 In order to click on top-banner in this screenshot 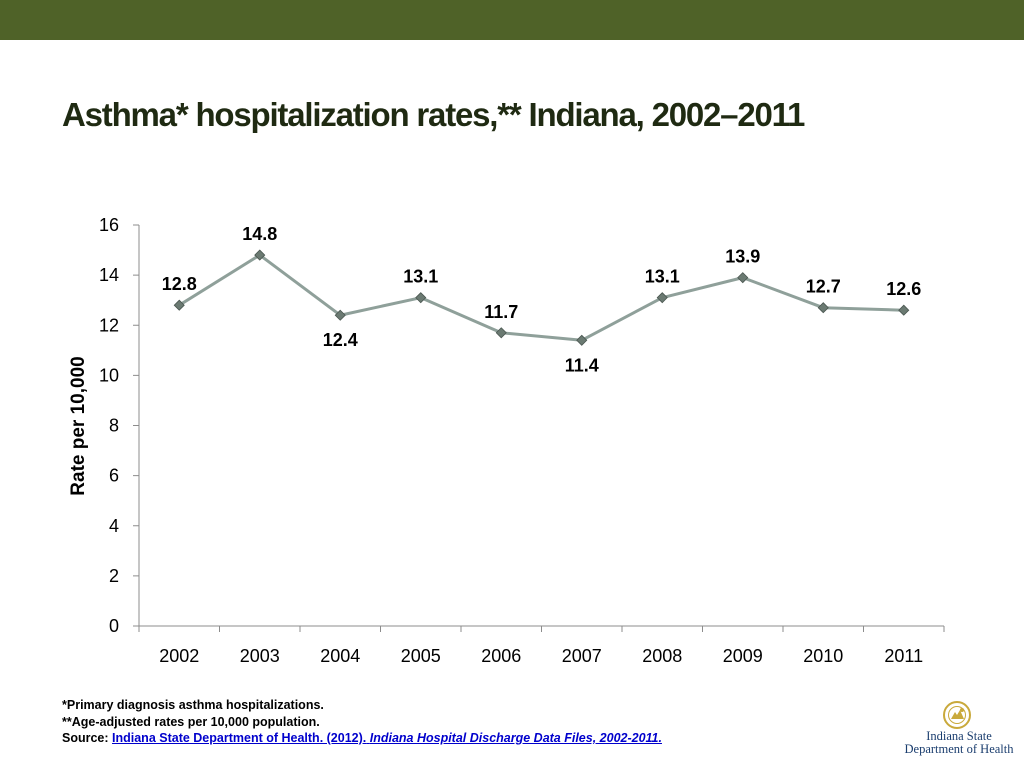, I will do `click(512, 20)`.